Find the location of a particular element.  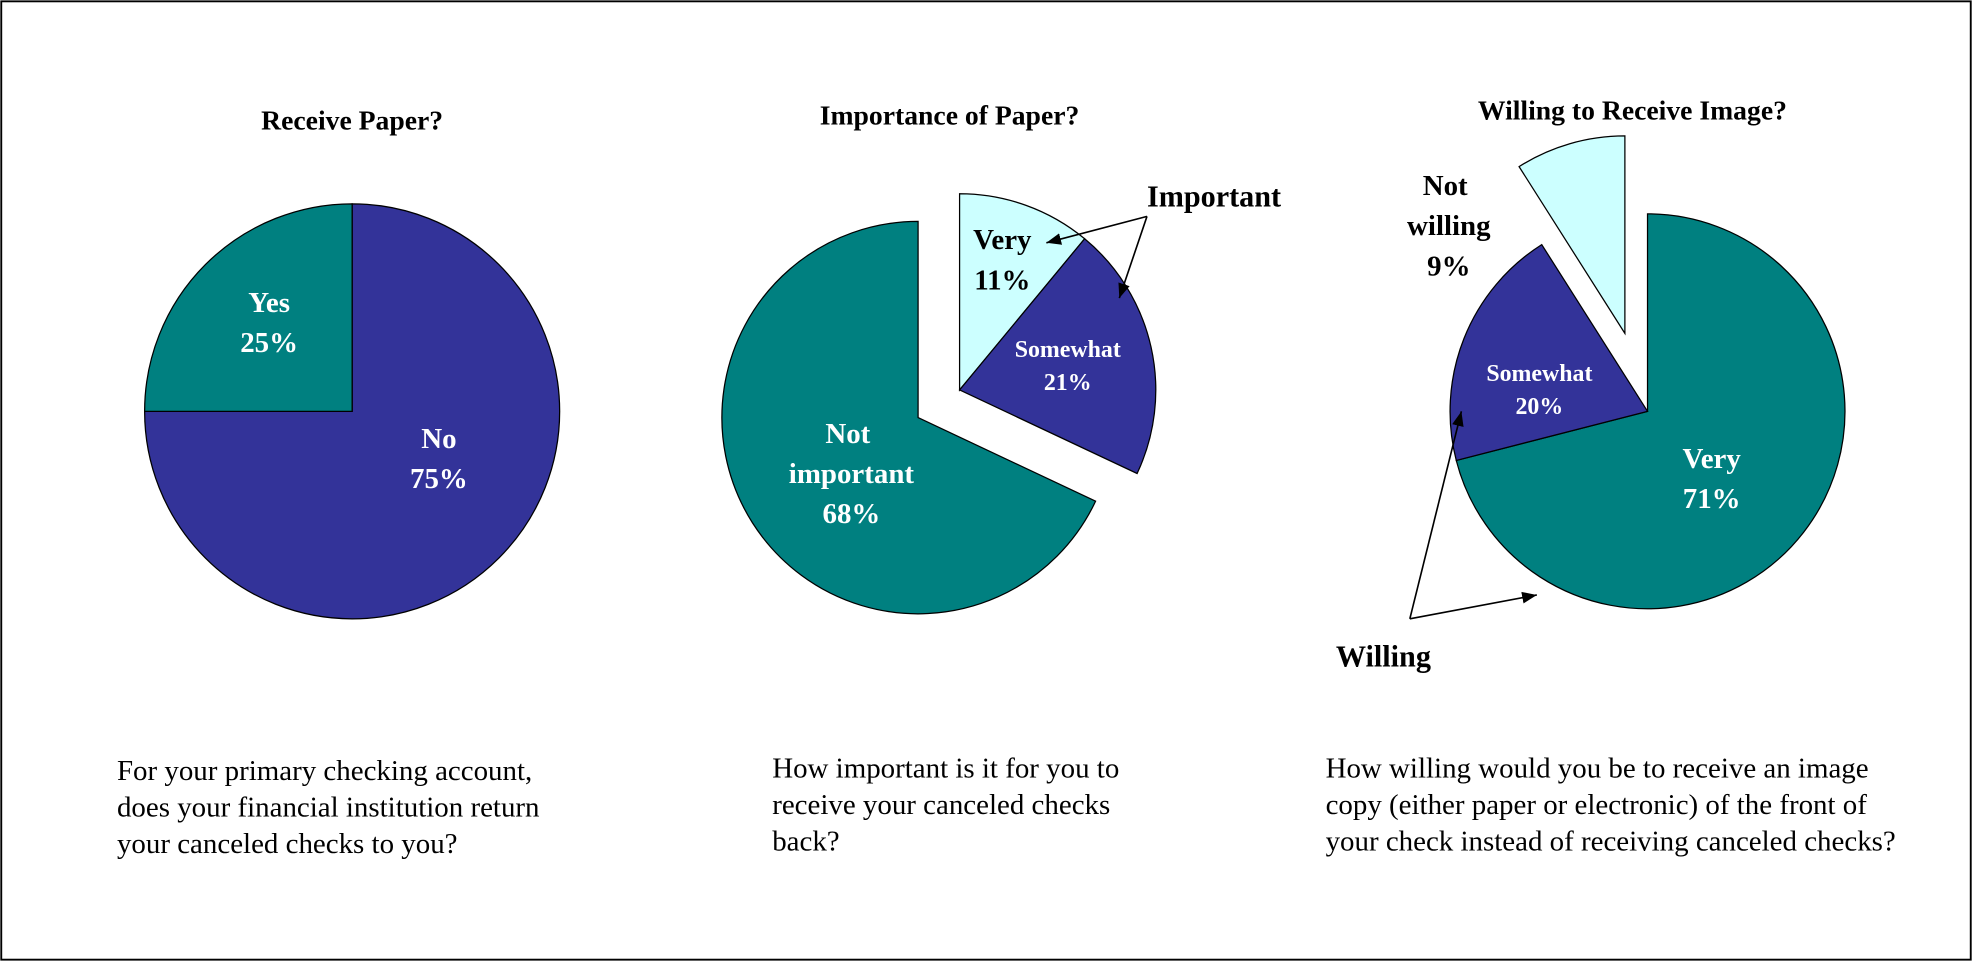

slice-category-word: willing is located at coordinates (1449, 226).